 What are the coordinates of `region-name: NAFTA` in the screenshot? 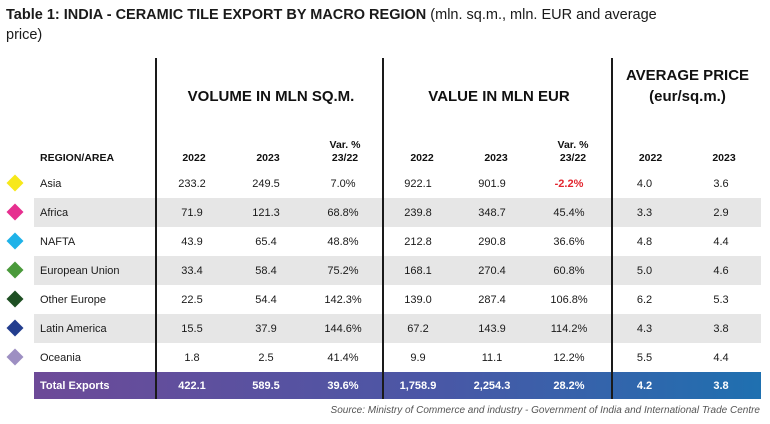 It's located at (58, 241).